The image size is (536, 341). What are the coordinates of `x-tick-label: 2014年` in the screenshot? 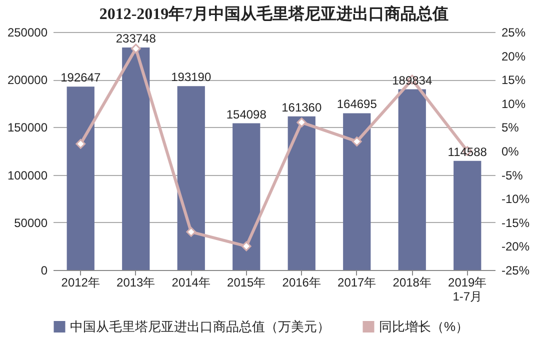 It's located at (191, 283).